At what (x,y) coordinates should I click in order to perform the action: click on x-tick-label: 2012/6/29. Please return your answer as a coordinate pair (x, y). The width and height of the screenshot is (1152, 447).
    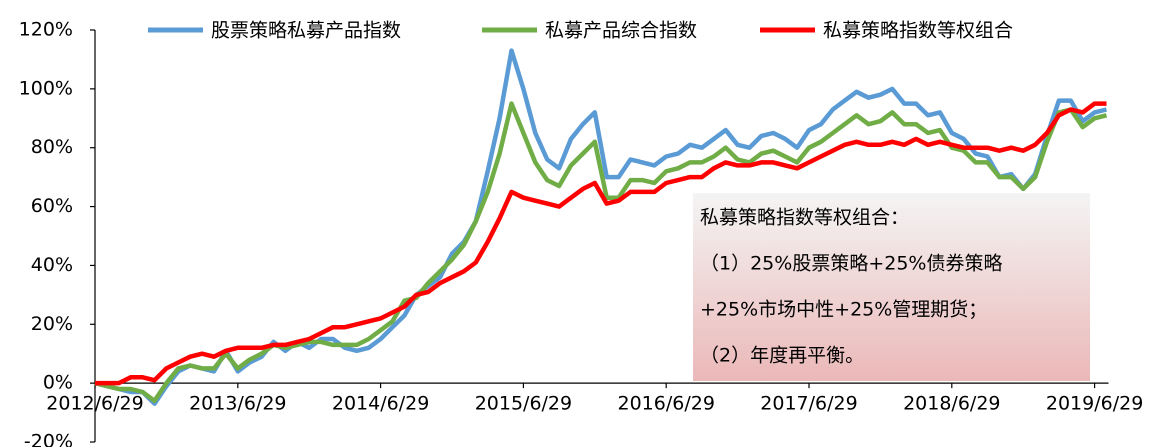
    Looking at the image, I should click on (94, 404).